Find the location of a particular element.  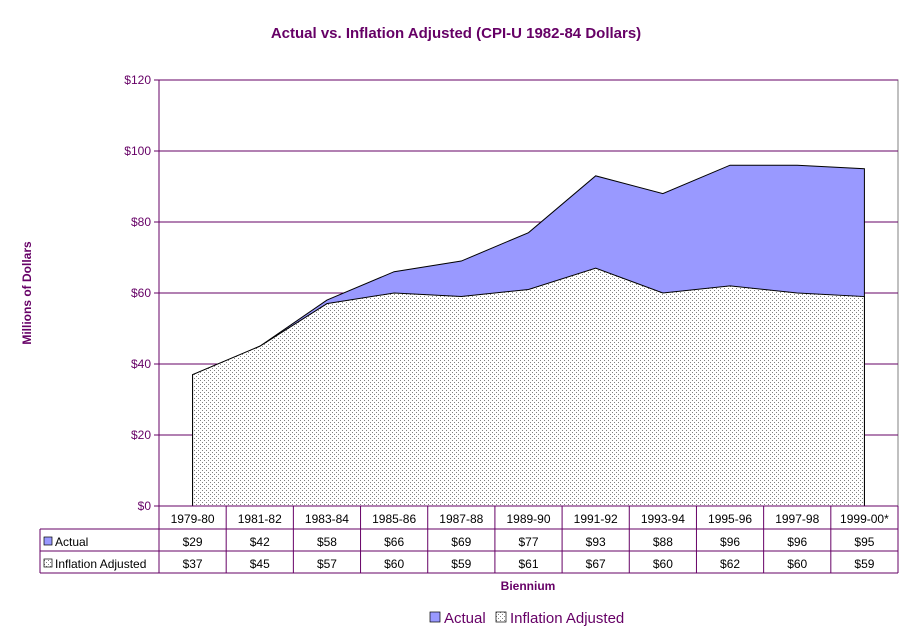

x-tick-label: 1995-96 is located at coordinates (730, 519).